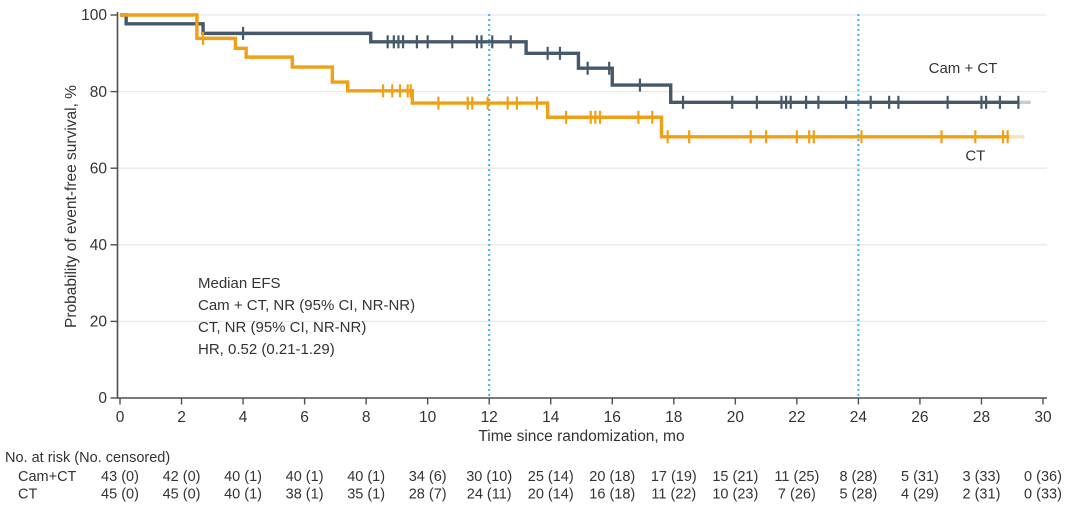  Describe the element at coordinates (47, 477) in the screenshot. I see `risk-row-label-cam-ct: Cam+CT` at that location.